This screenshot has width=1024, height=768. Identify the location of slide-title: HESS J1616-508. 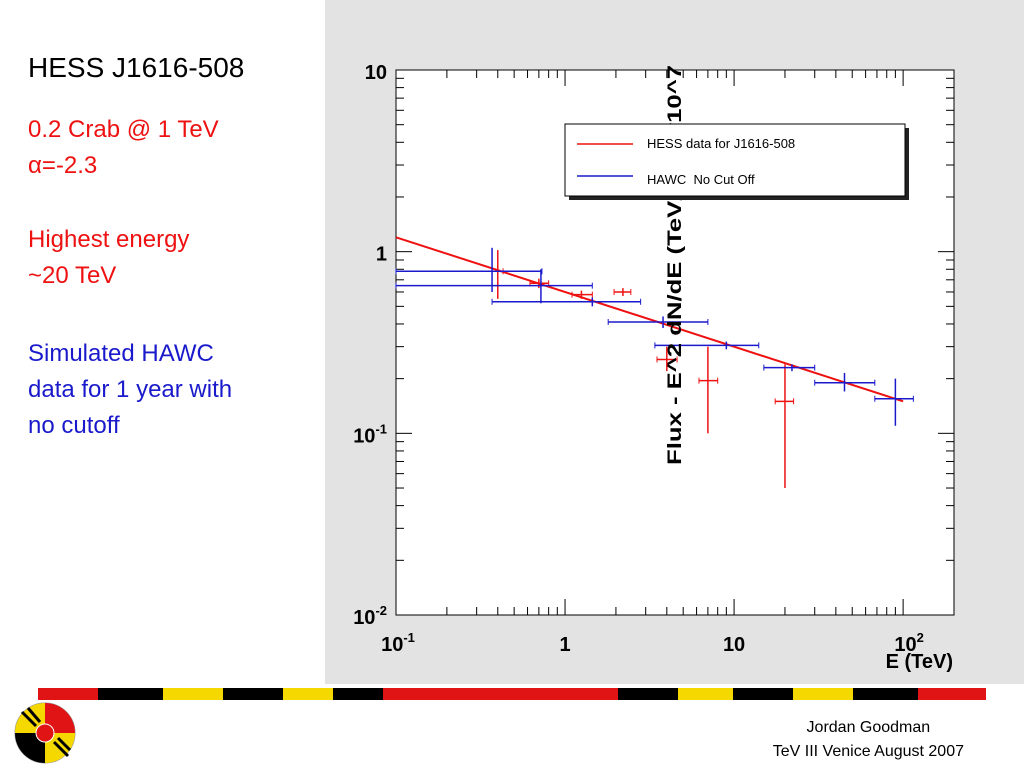
(136, 67).